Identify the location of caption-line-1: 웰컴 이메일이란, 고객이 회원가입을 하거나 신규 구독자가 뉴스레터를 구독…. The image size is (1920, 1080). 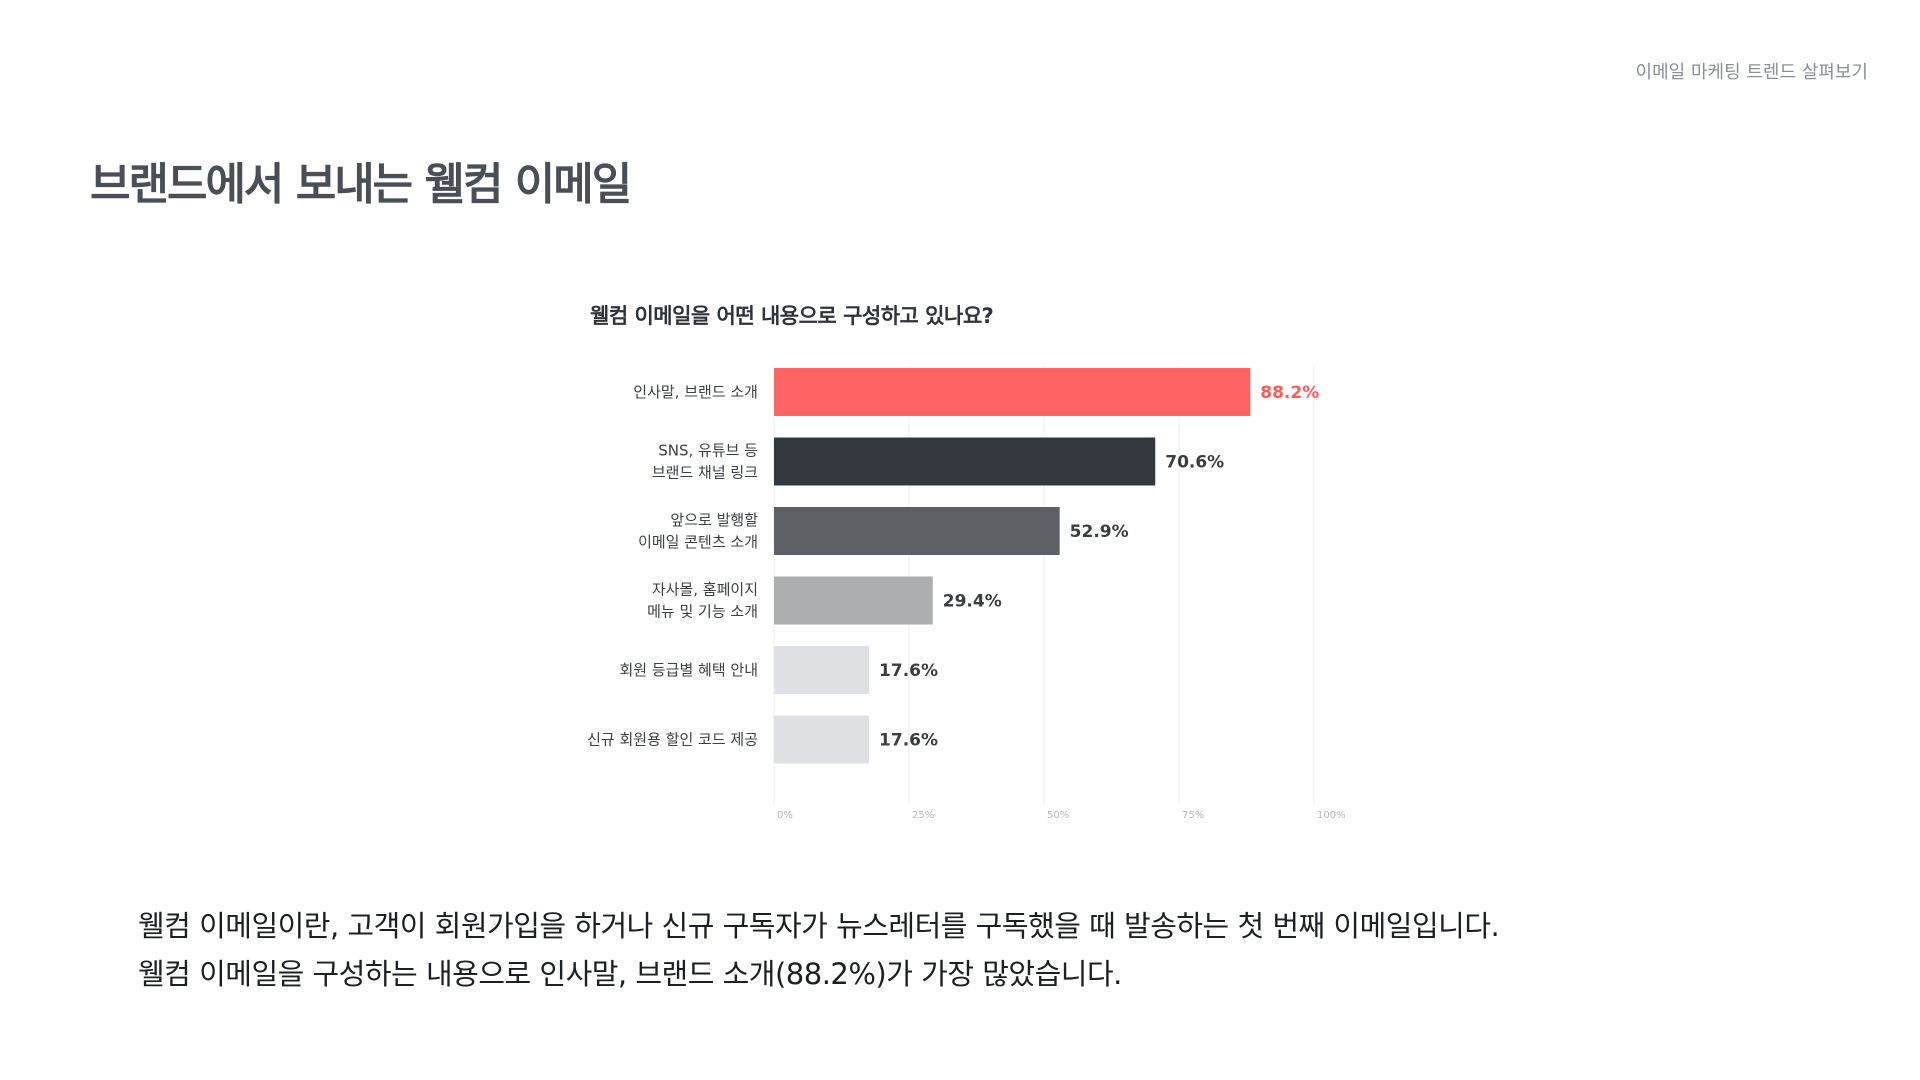
(819, 926).